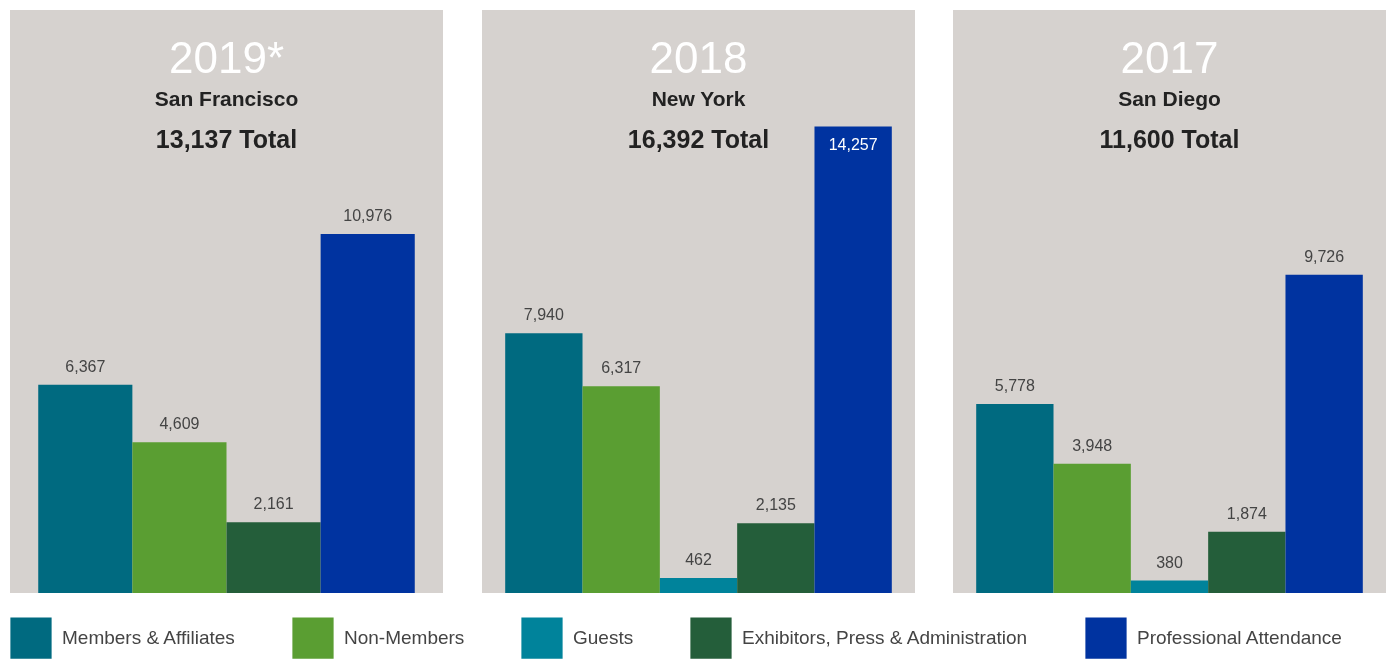  Describe the element at coordinates (404, 638) in the screenshot. I see `legend-label: Non-Members` at that location.